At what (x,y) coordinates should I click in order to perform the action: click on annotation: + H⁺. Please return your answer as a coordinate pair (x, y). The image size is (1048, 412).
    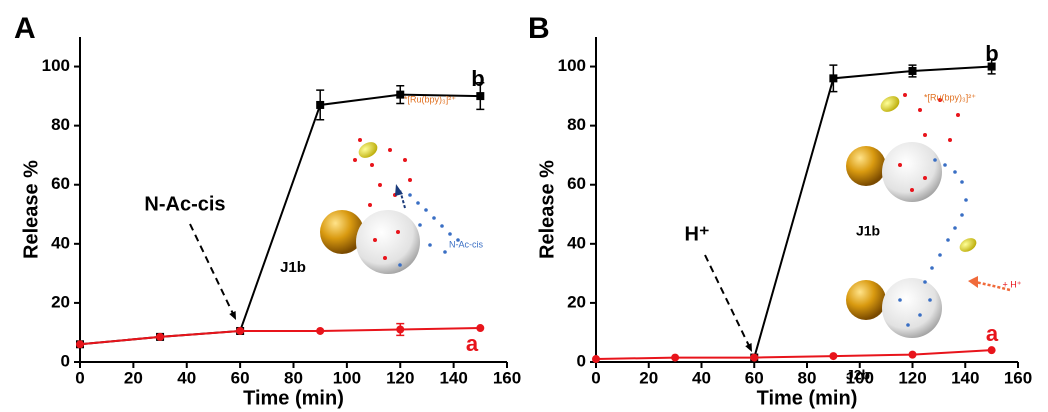
    Looking at the image, I should click on (1011, 284).